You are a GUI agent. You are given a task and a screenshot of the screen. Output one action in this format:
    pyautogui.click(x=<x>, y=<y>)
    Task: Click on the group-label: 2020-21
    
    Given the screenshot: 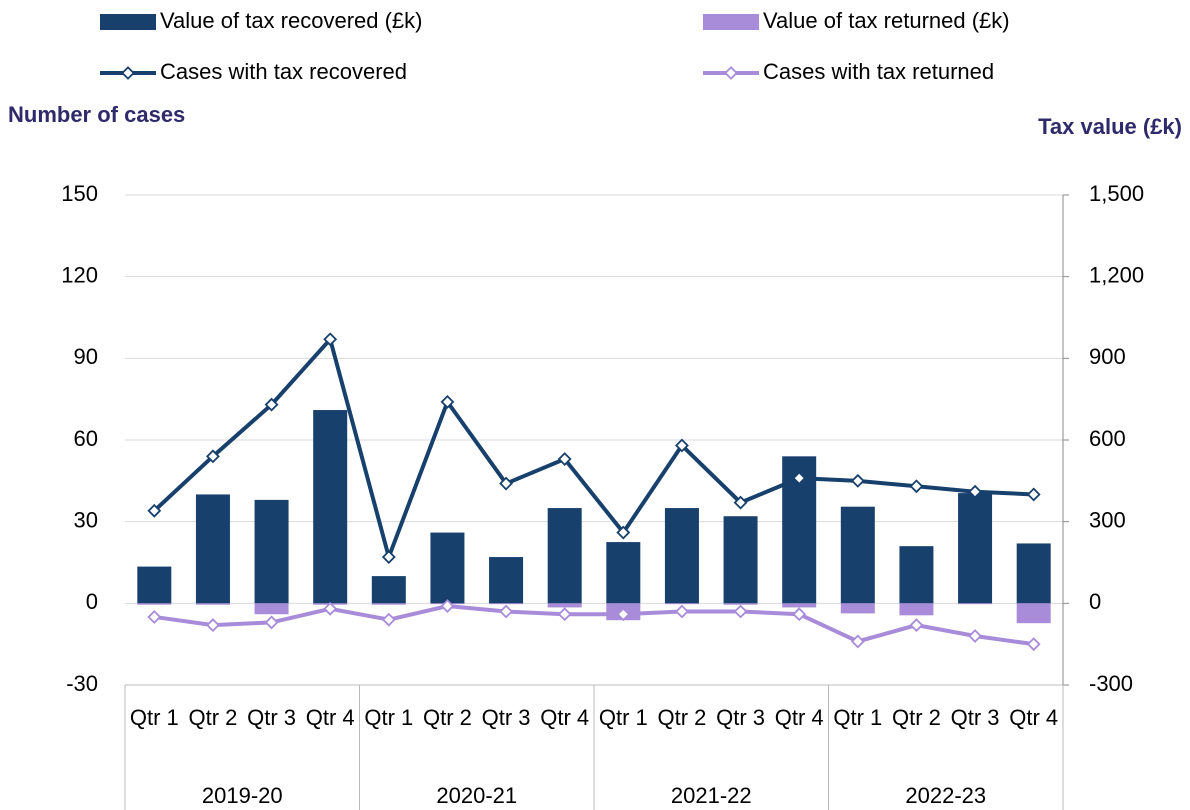 What is the action you would take?
    pyautogui.click(x=476, y=795)
    